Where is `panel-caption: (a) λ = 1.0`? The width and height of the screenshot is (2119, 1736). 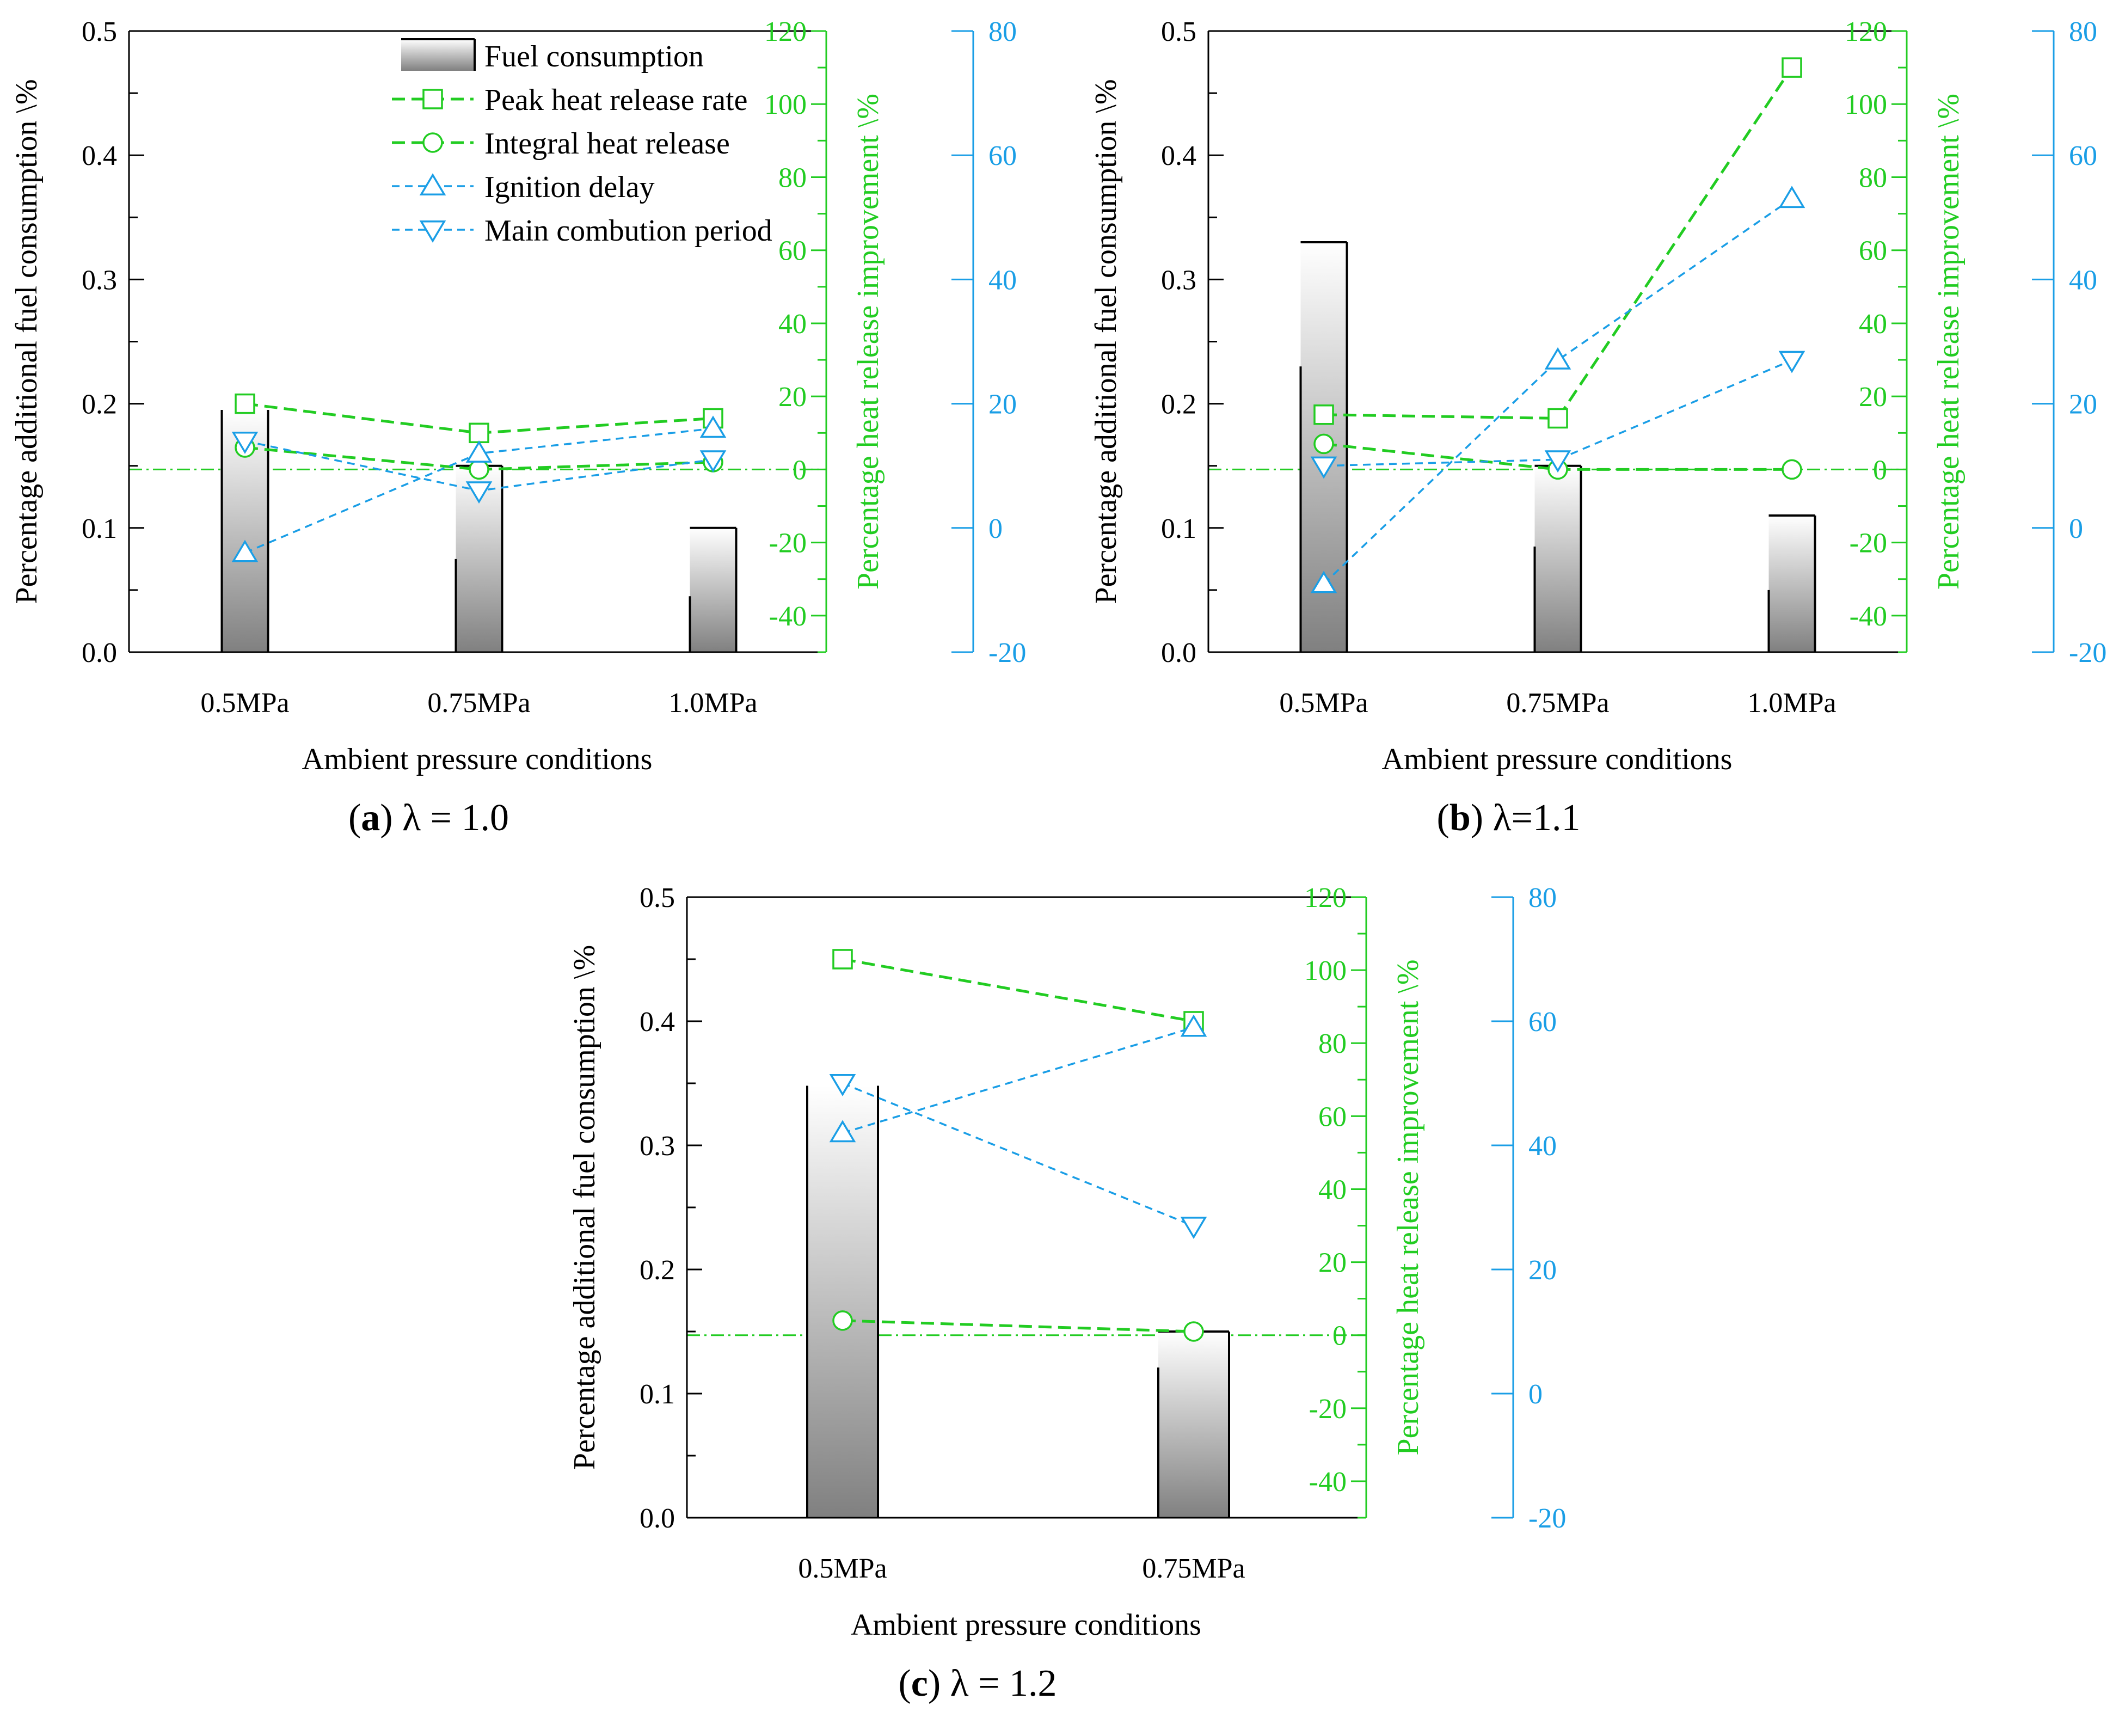
panel-caption: (a) λ = 1.0 is located at coordinates (428, 818).